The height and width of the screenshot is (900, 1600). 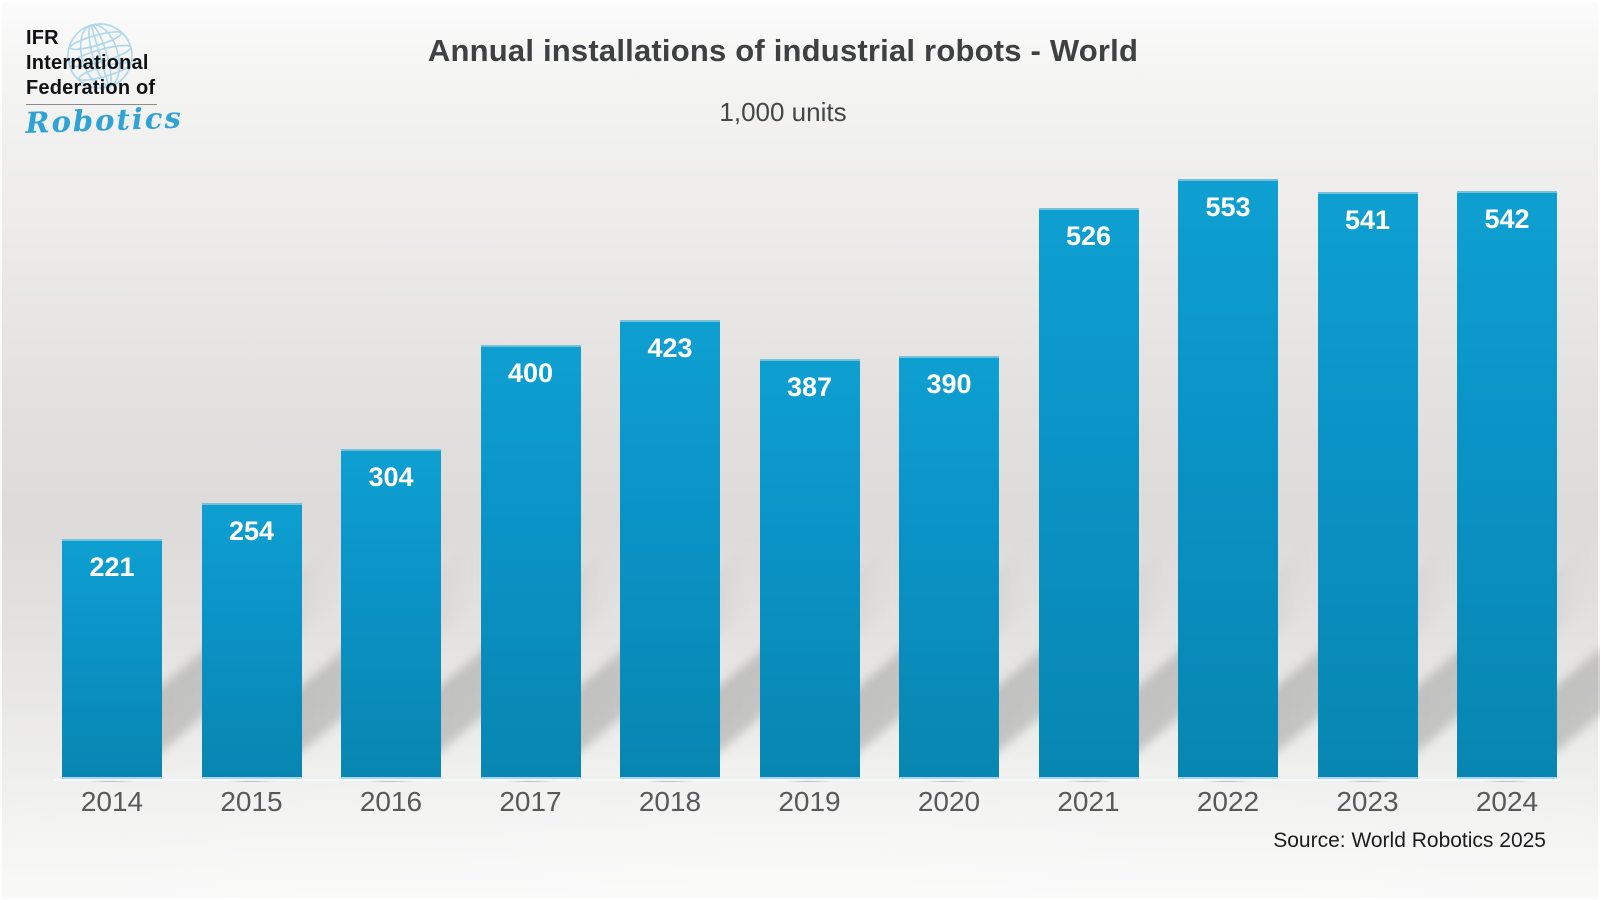 I want to click on bar-value-label: 390, so click(x=949, y=384).